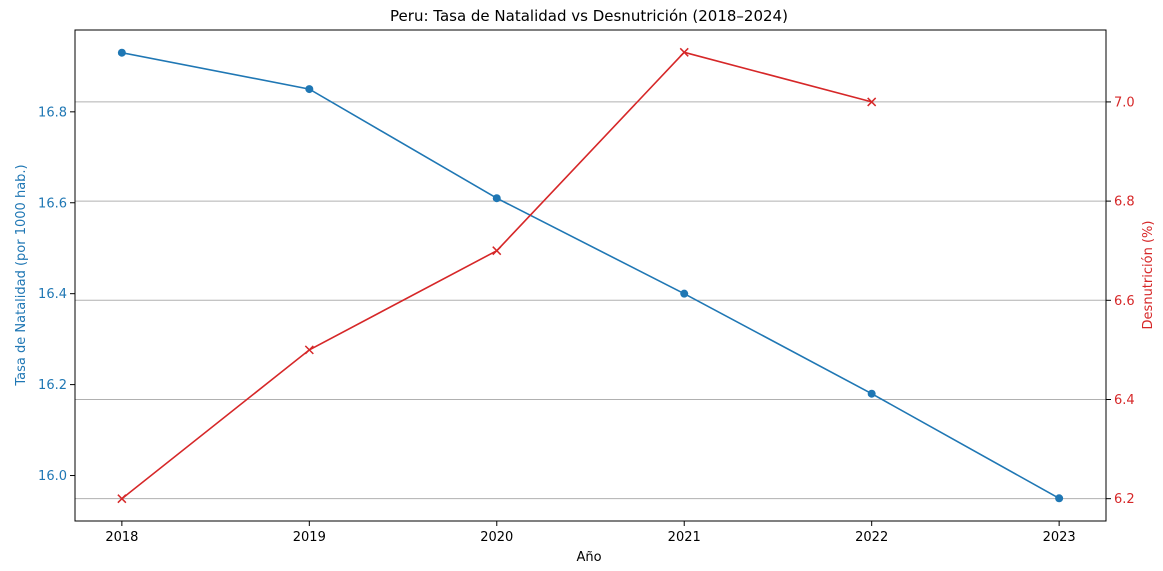 This screenshot has height=571, width=1163. What do you see at coordinates (1124, 499) in the screenshot?
I see `right-tick-label: 6.2` at bounding box center [1124, 499].